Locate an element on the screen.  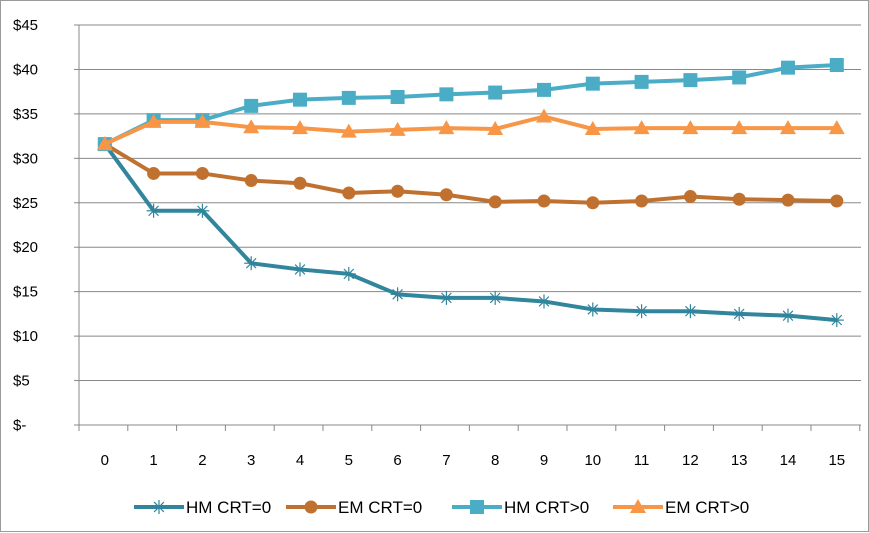
legend-item: HM CRT>0 is located at coordinates (520, 507).